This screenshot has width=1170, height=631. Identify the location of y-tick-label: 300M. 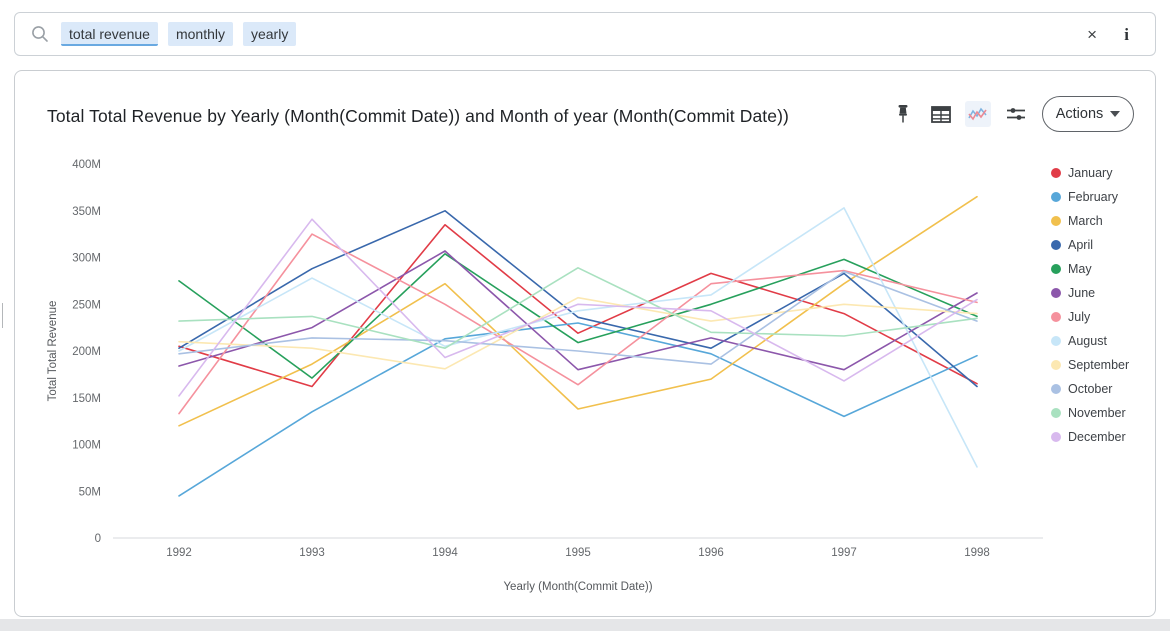
(86, 259).